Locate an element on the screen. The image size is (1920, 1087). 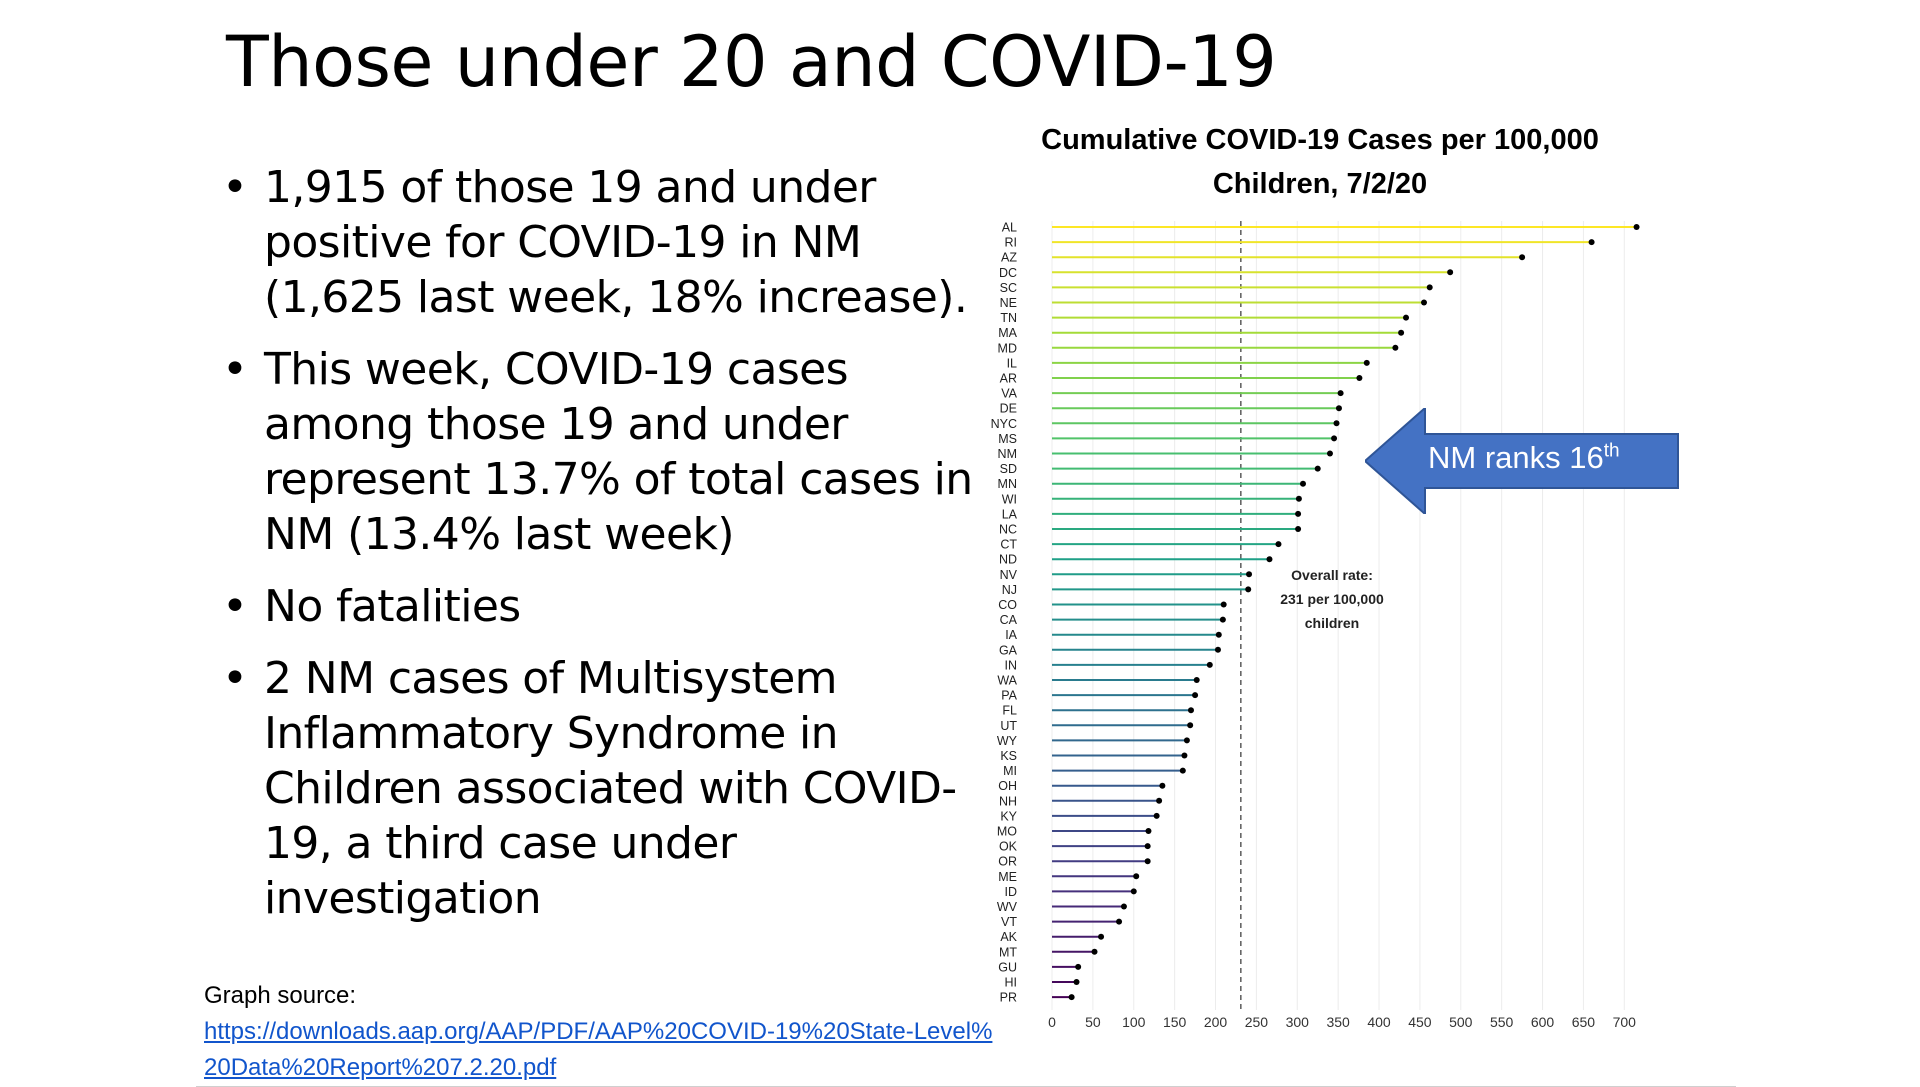
state-label: MT is located at coordinates (1008, 952).